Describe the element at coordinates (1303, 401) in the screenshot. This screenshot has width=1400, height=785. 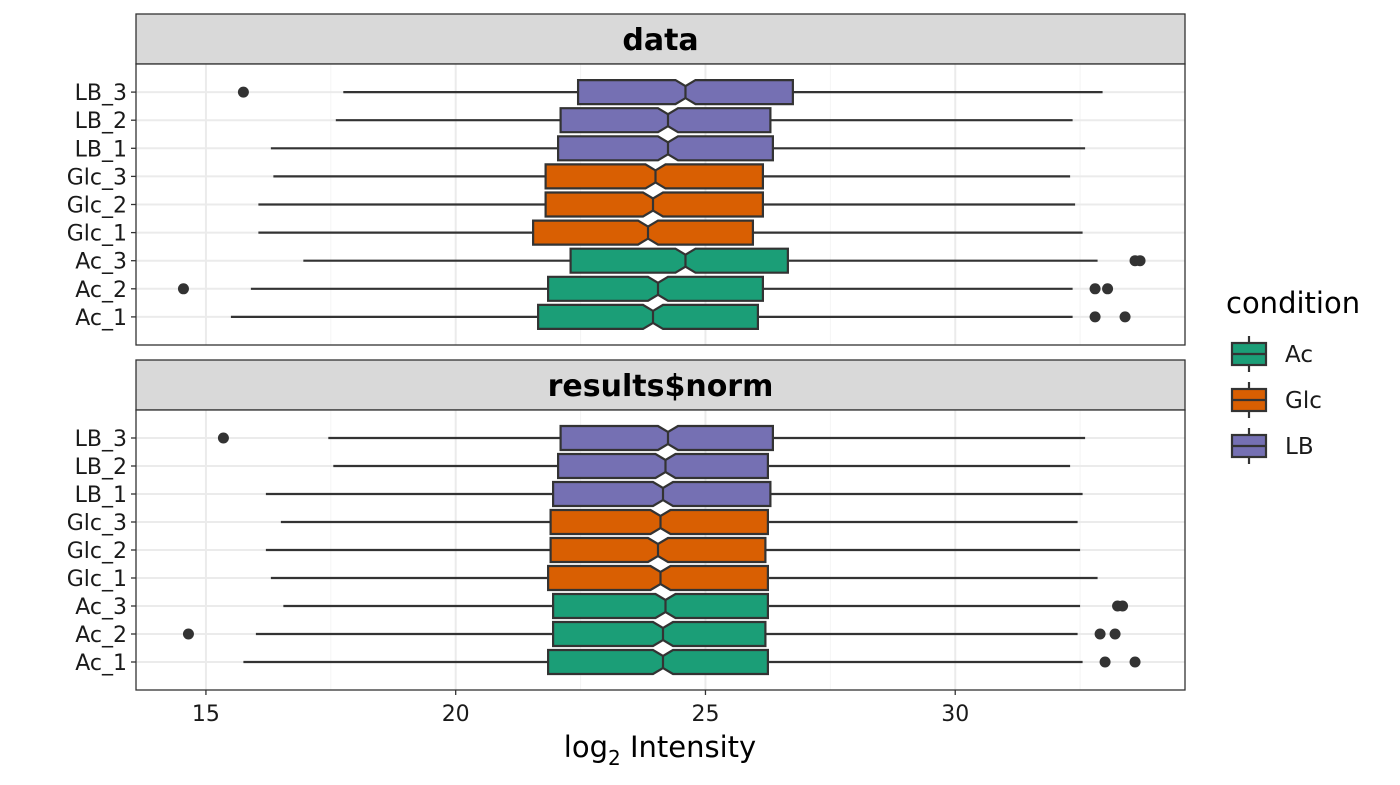
I see `legend-label-Glc: Glc` at that location.